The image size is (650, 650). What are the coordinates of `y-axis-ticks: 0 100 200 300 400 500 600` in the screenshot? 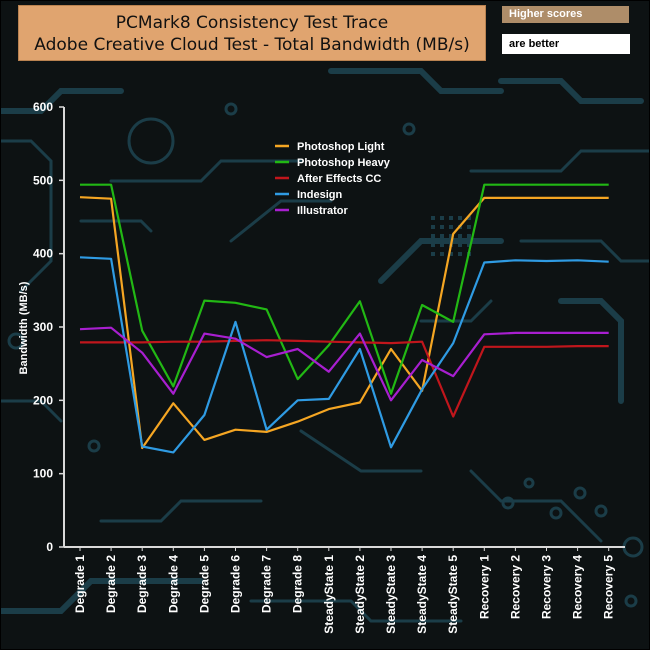 It's located at (48, 327).